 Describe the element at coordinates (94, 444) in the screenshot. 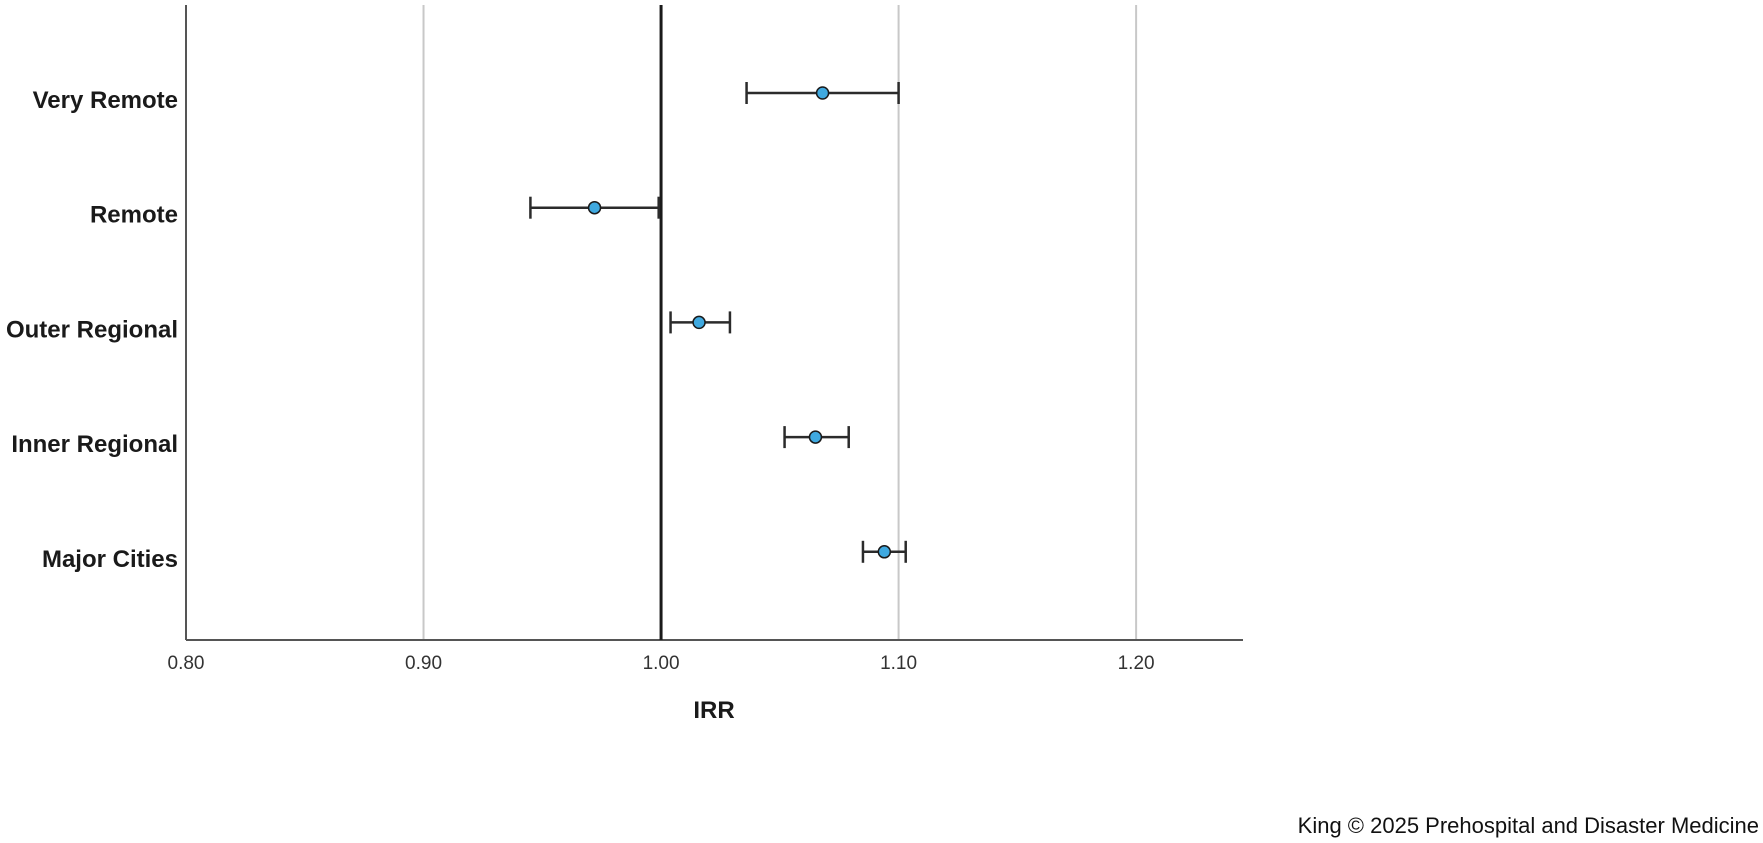

I see `category-label: Inner Regional` at that location.